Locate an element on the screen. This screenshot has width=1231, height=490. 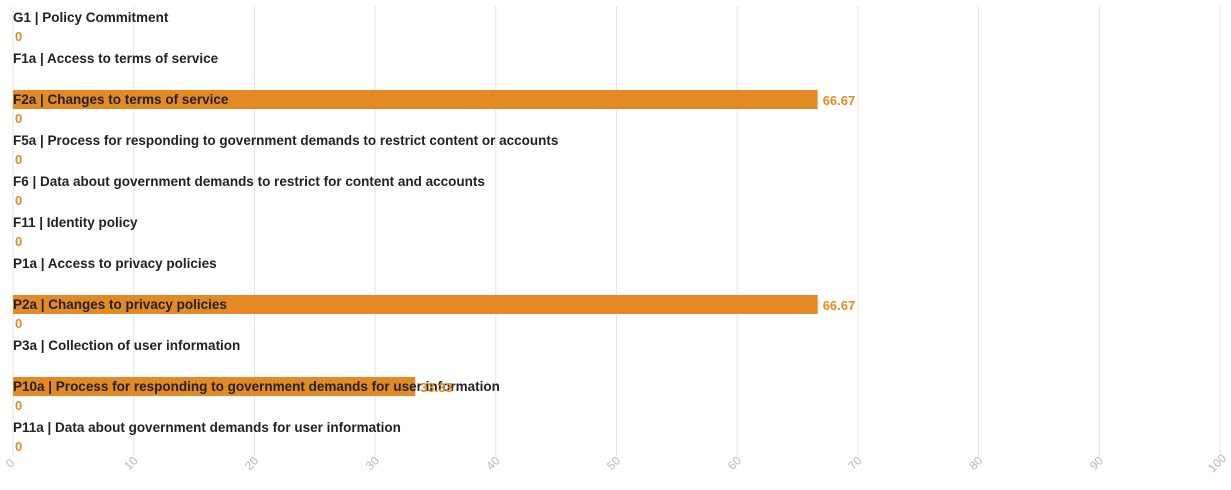
x-tick-label: 0 is located at coordinates (10, 463).